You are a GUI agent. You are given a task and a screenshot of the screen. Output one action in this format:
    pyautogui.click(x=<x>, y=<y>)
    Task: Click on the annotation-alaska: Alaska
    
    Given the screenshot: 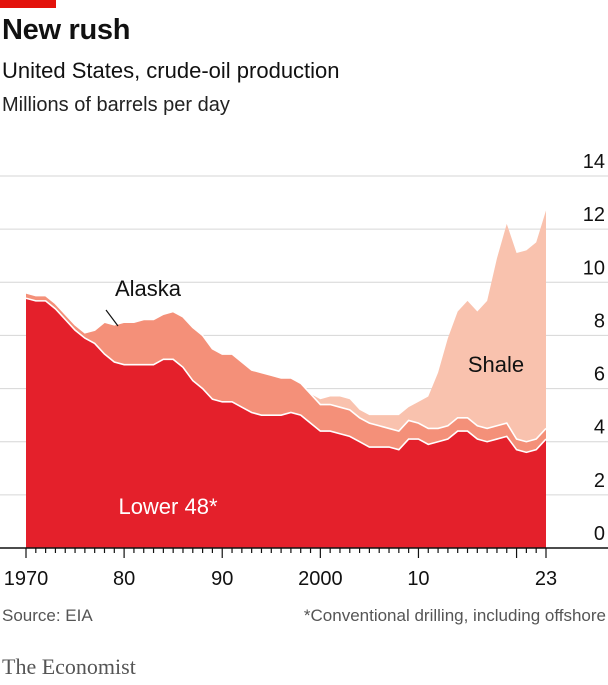 What is the action you would take?
    pyautogui.click(x=148, y=288)
    